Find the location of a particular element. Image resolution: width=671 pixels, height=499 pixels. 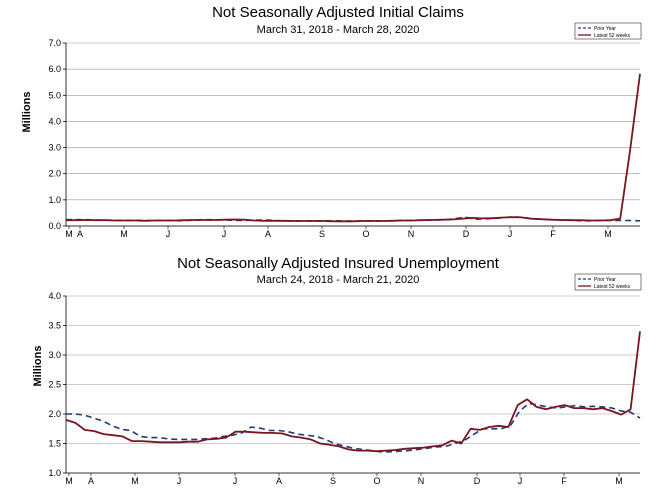

chart-subtitle: March 31, 2018 - March 28, 2020 is located at coordinates (338, 30).